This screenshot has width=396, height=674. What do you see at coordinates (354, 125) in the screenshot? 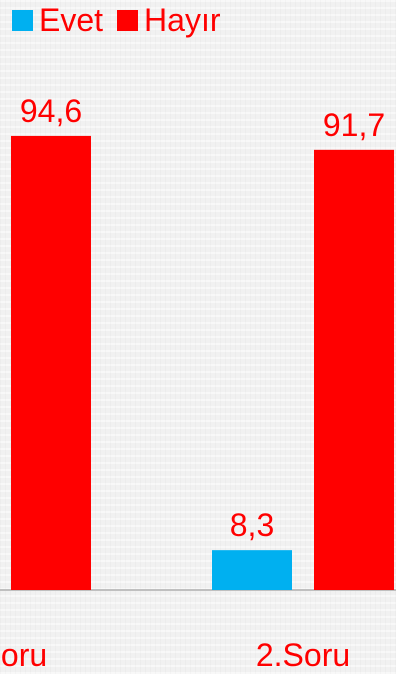
I see `data-label-hayir-2: 91,7` at bounding box center [354, 125].